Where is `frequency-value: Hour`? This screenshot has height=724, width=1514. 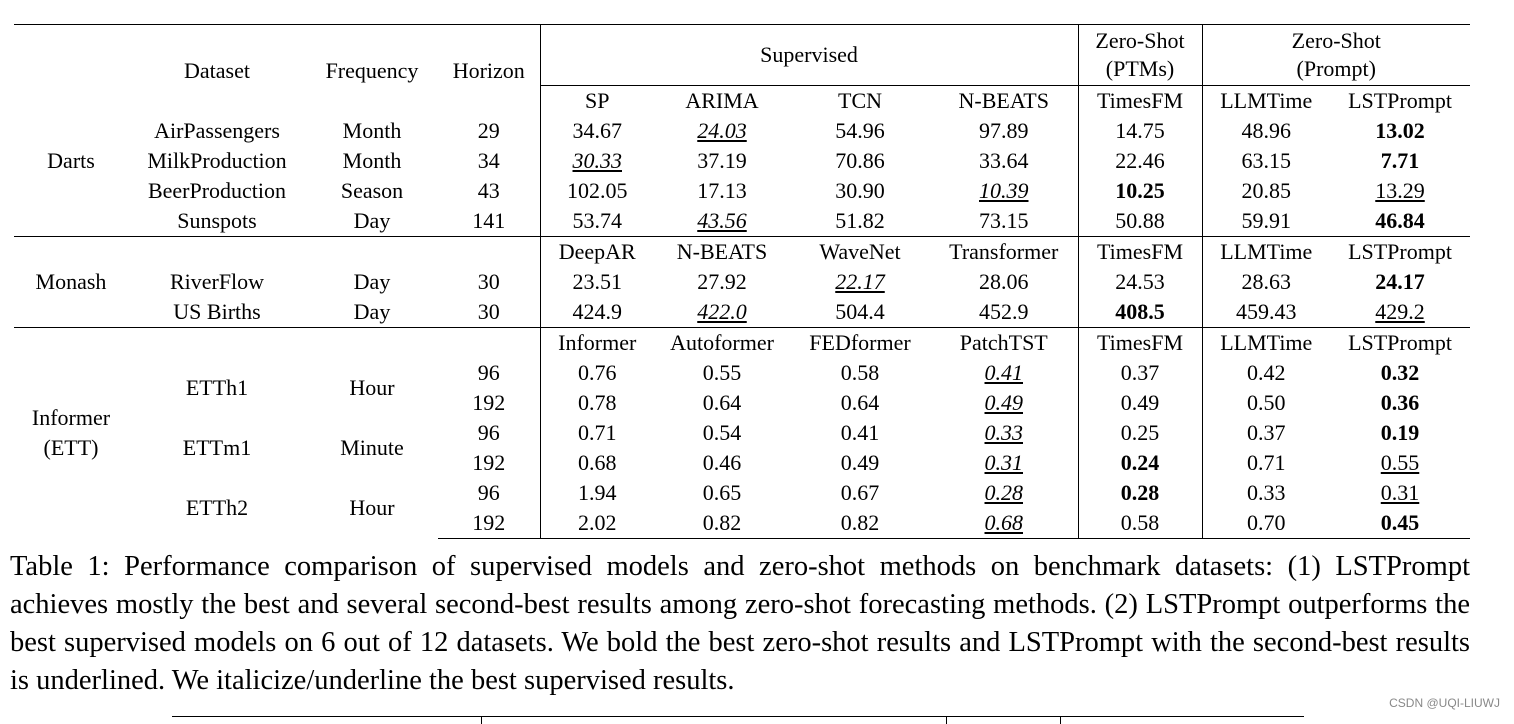 frequency-value: Hour is located at coordinates (372, 387).